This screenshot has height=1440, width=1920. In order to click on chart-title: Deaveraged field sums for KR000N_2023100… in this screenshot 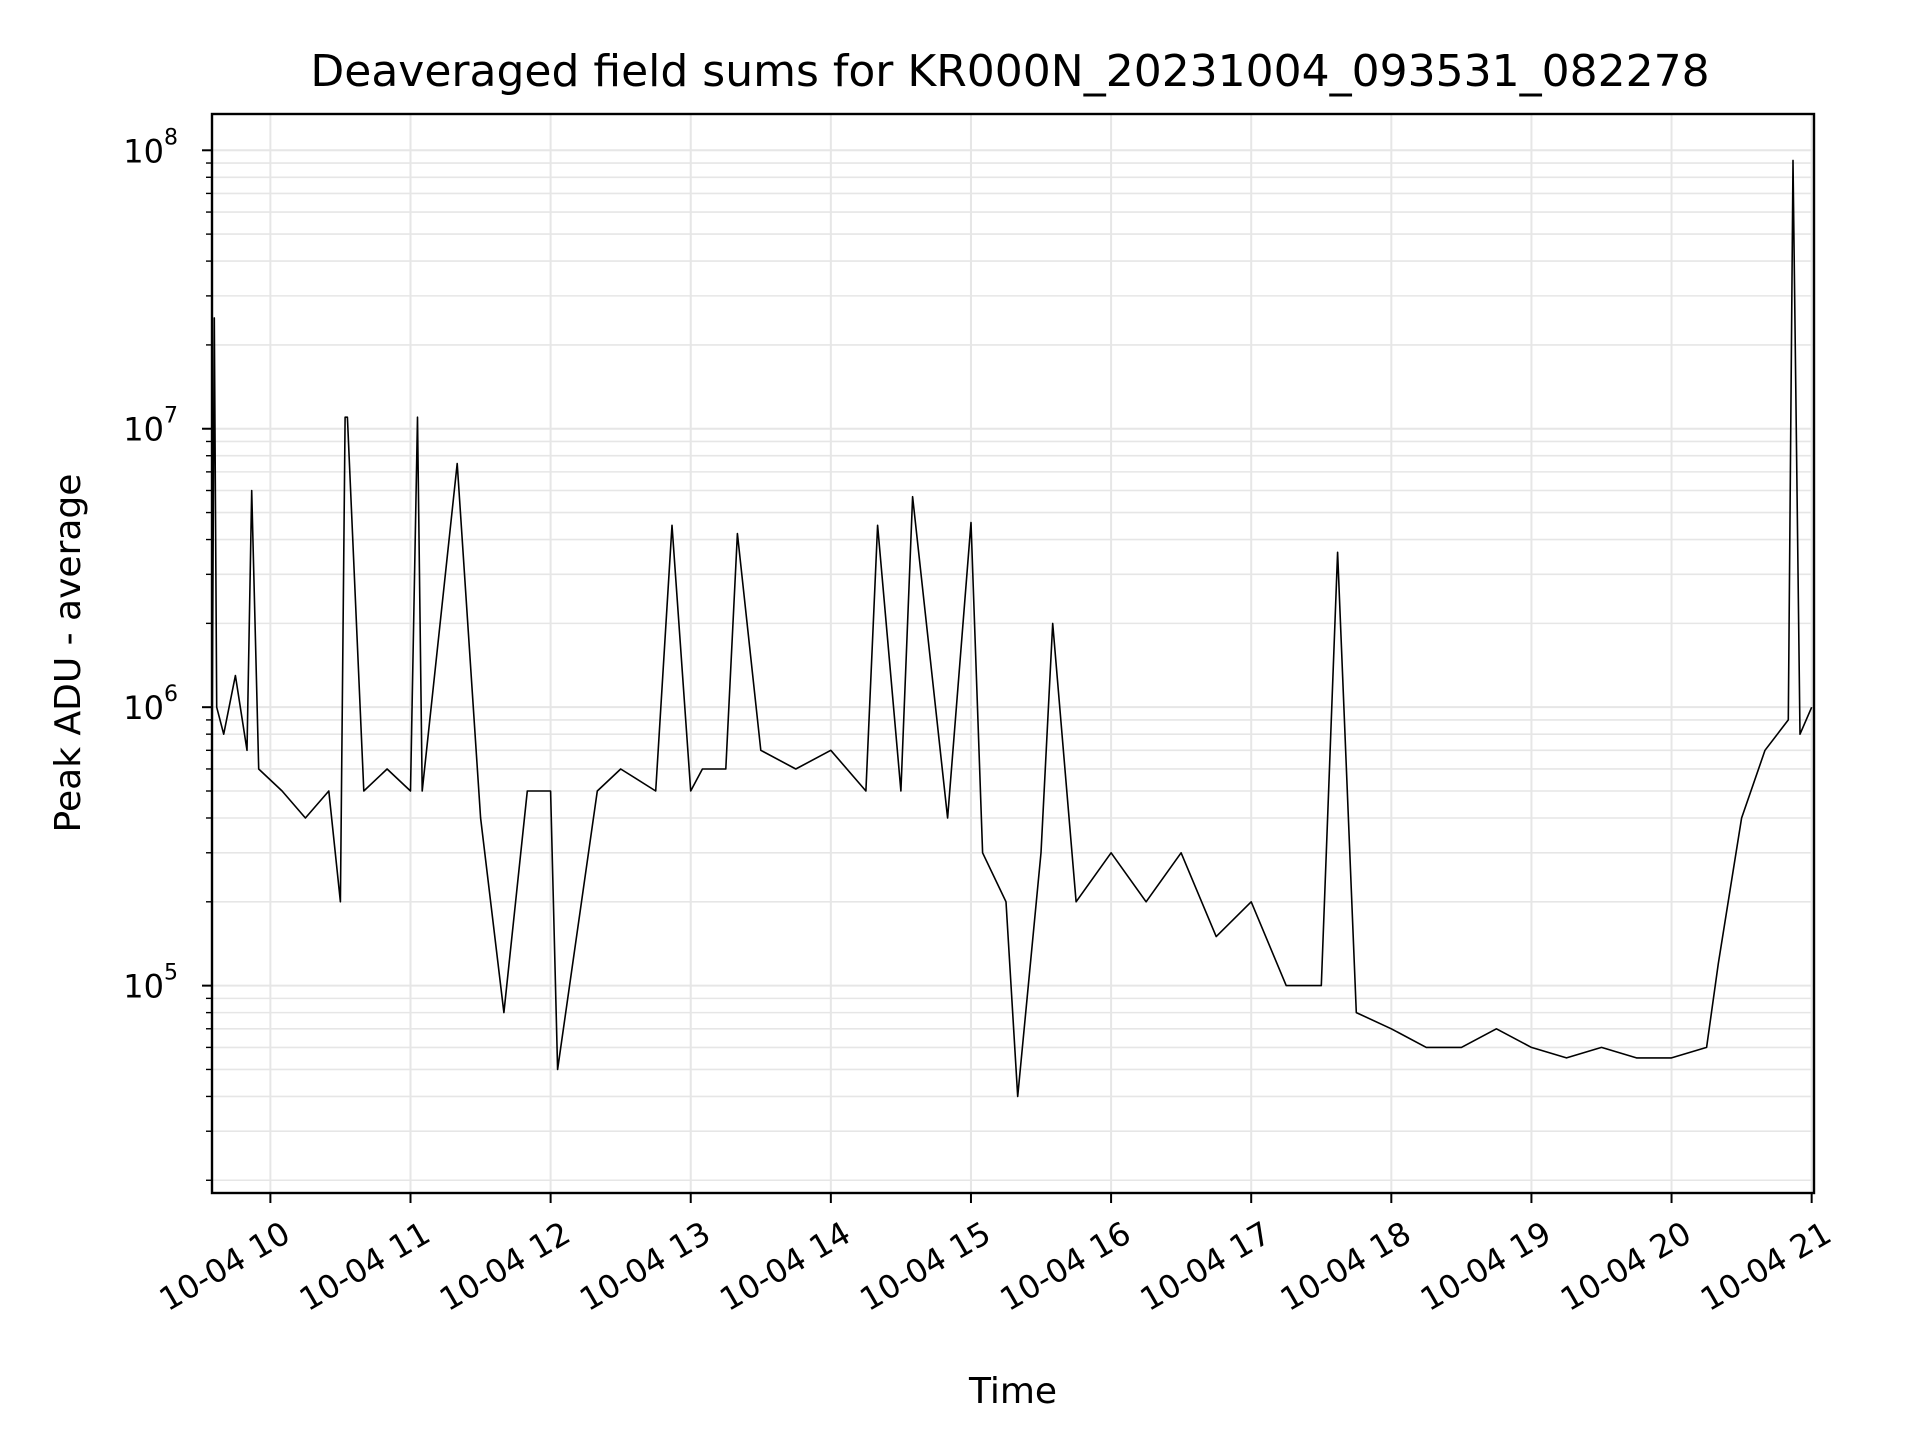, I will do `click(1009, 71)`.